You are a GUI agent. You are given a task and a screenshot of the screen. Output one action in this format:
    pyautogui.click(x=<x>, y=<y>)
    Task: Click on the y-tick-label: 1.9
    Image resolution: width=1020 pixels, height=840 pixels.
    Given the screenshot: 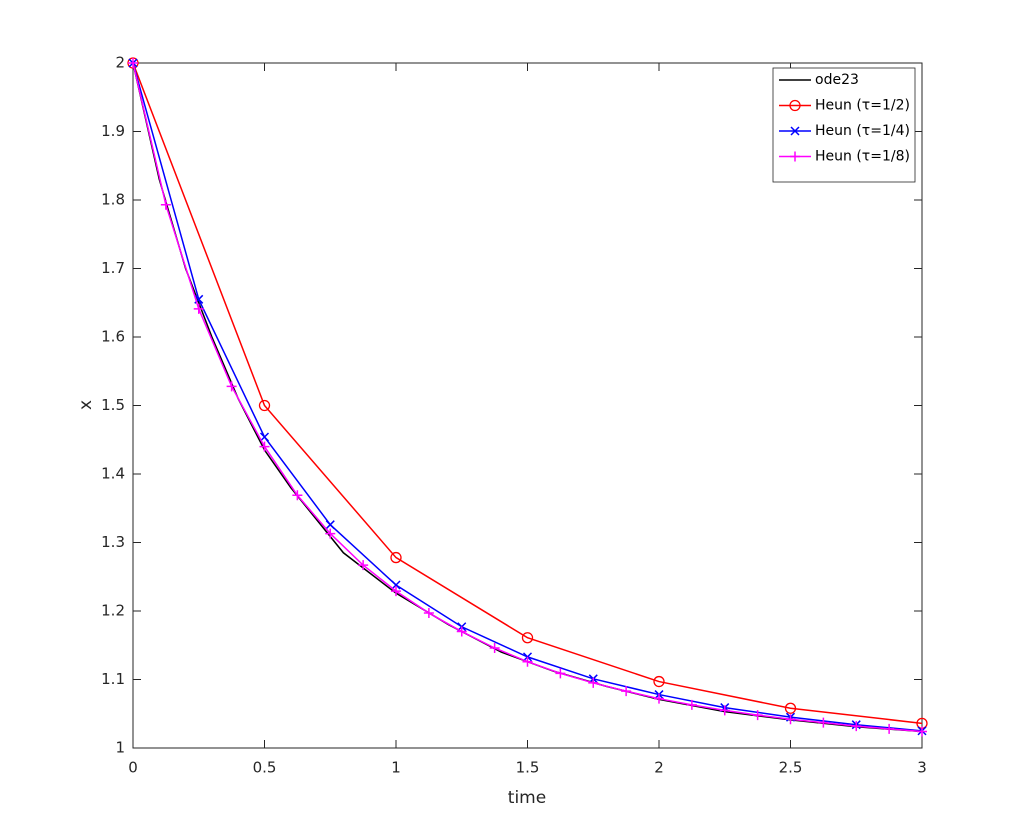 What is the action you would take?
    pyautogui.click(x=113, y=131)
    